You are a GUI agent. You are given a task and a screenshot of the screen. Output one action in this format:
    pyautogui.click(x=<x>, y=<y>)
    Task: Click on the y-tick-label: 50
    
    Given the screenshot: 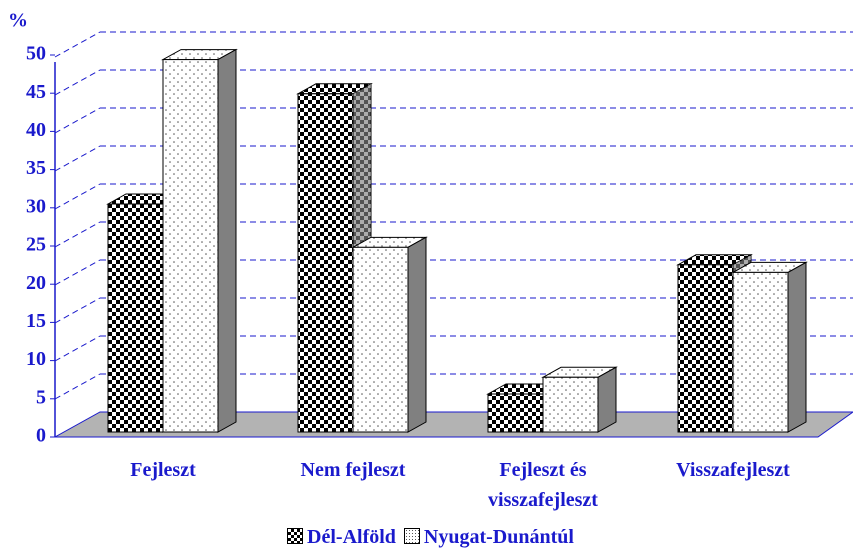 What is the action you would take?
    pyautogui.click(x=36, y=54)
    